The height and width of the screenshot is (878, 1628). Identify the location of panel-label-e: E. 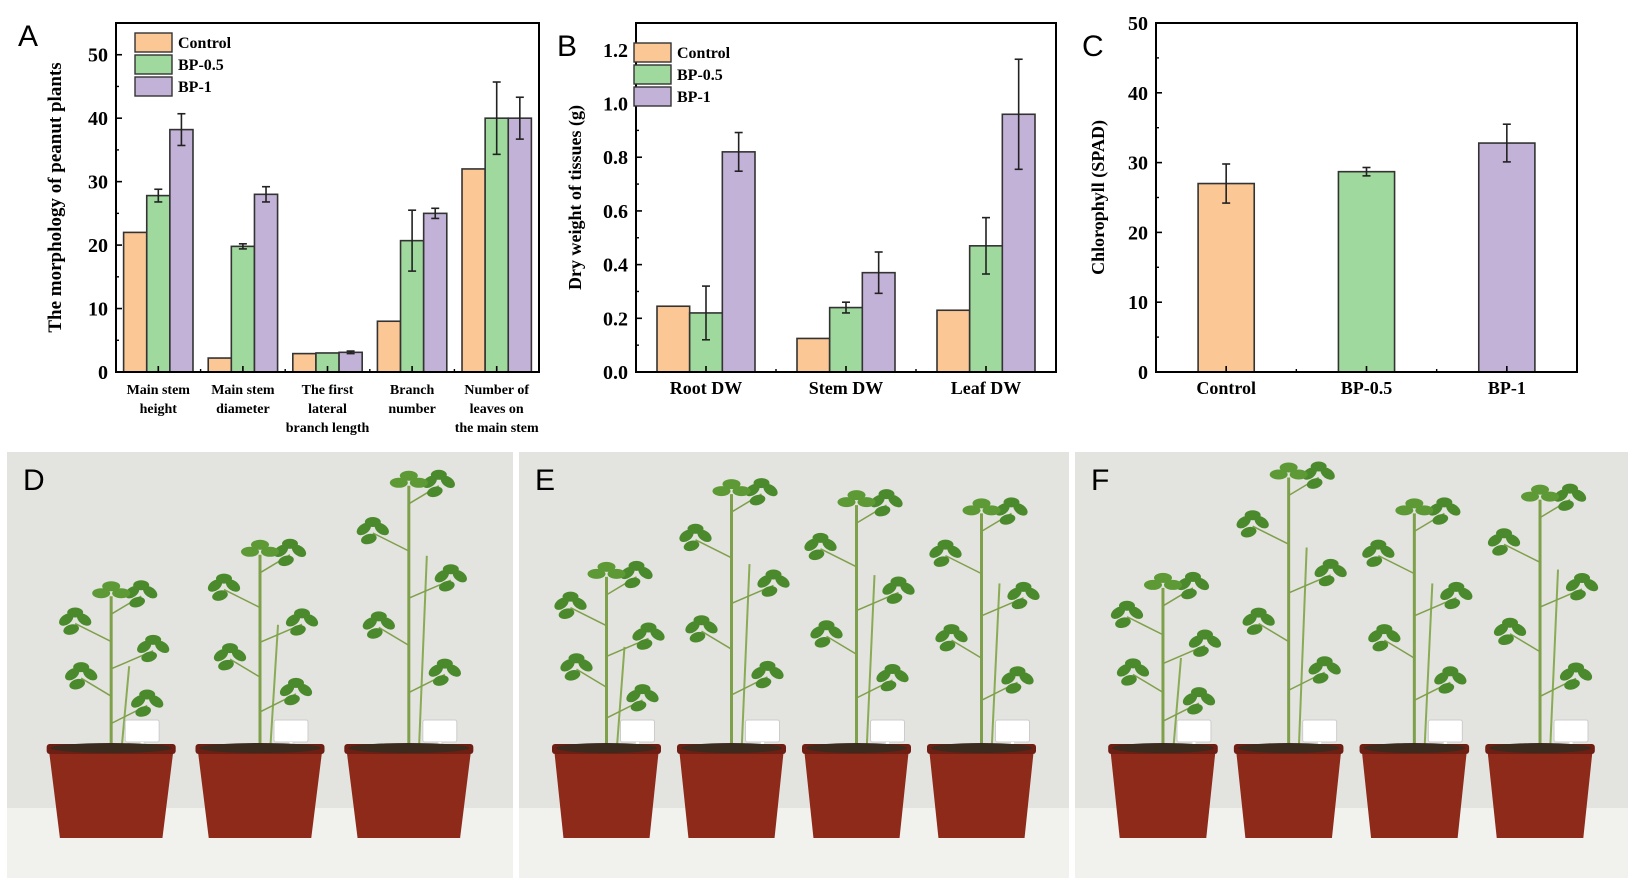
(545, 480).